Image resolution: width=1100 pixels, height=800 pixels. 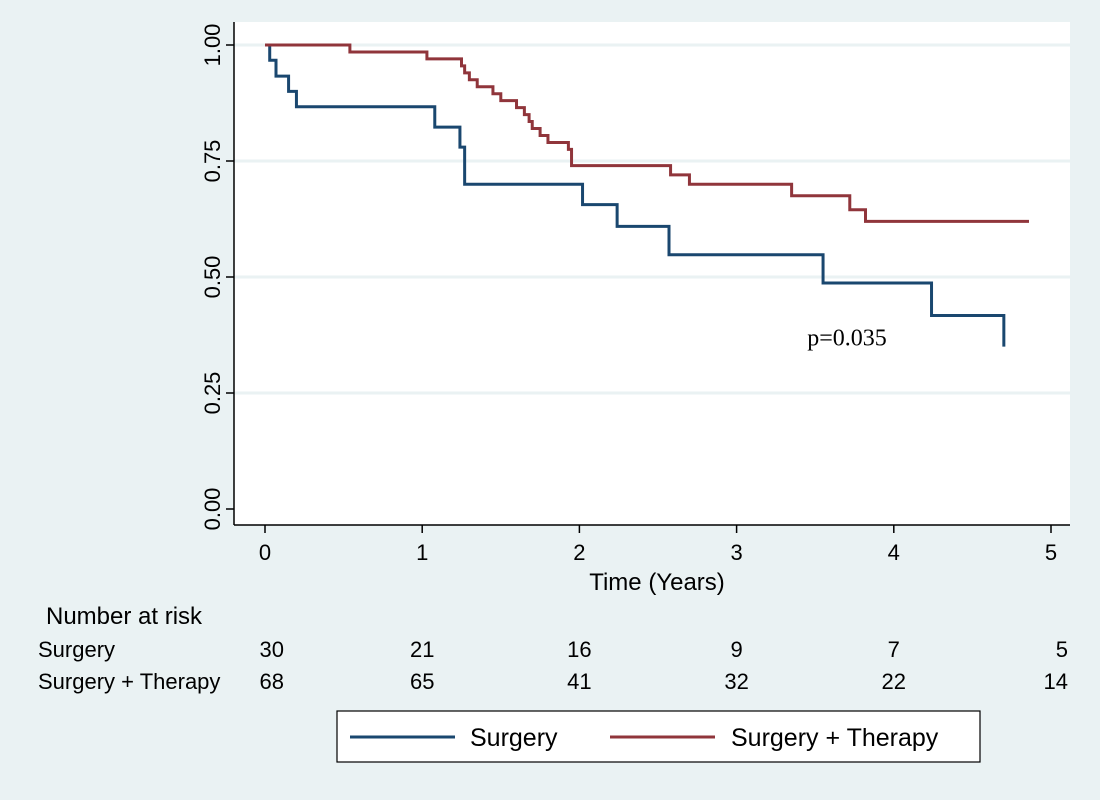 What do you see at coordinates (657, 582) in the screenshot?
I see `x-axis-label: Time (Years)` at bounding box center [657, 582].